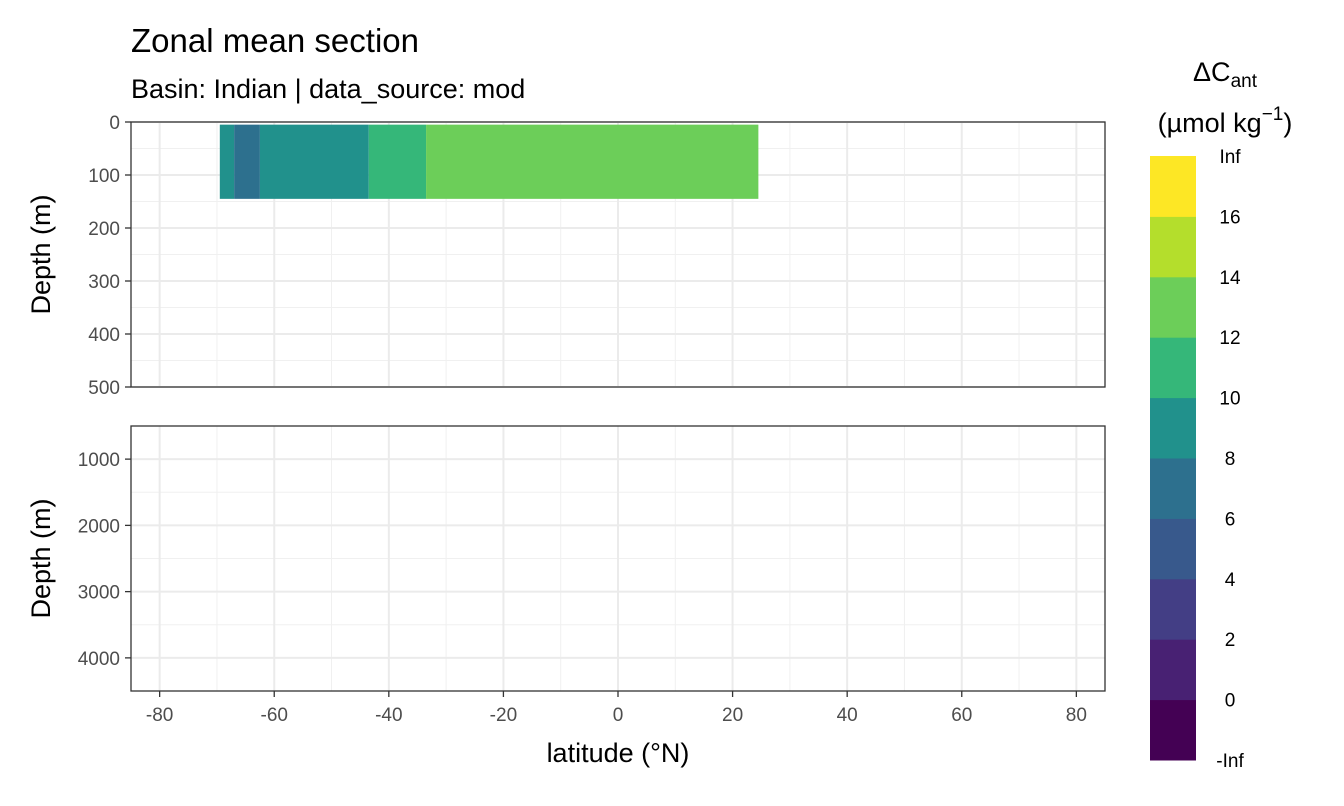 Image resolution: width=1344 pixels, height=806 pixels. Describe the element at coordinates (1212, 72) in the screenshot. I see `legend-title-main: ΔC` at that location.